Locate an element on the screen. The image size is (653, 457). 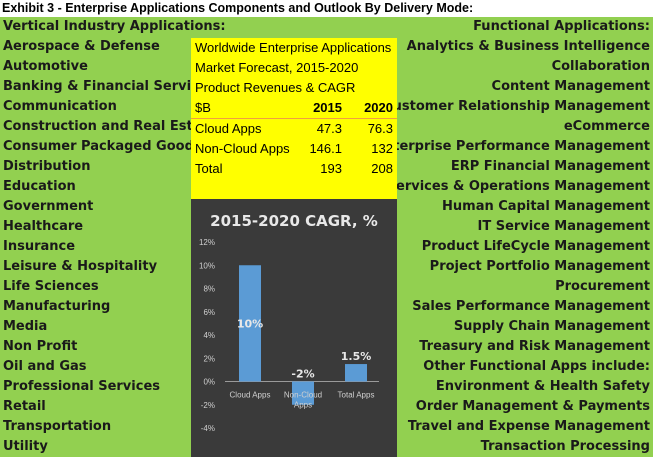
functional-list-item: Transaction Processing is located at coordinates (565, 446).